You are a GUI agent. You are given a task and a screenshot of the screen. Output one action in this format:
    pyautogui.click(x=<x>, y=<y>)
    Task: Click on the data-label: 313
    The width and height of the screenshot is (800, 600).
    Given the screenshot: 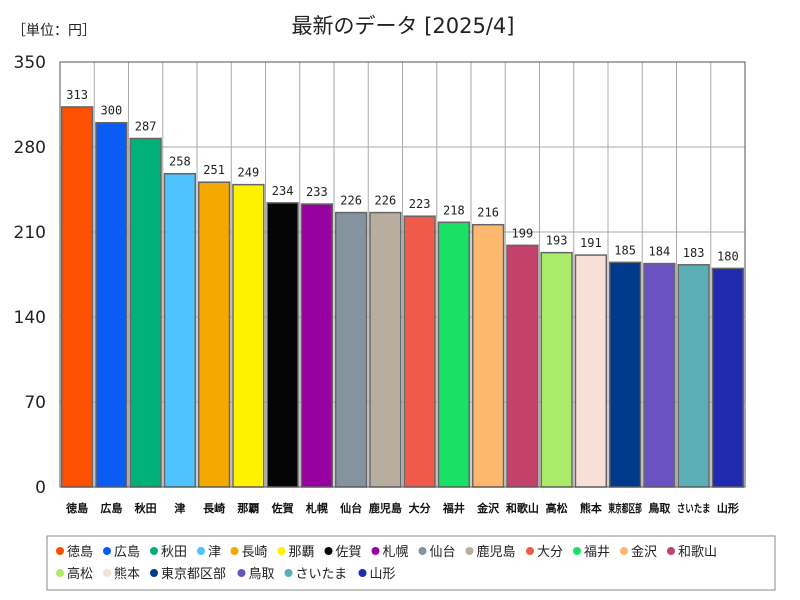 What is the action you would take?
    pyautogui.click(x=77, y=95)
    